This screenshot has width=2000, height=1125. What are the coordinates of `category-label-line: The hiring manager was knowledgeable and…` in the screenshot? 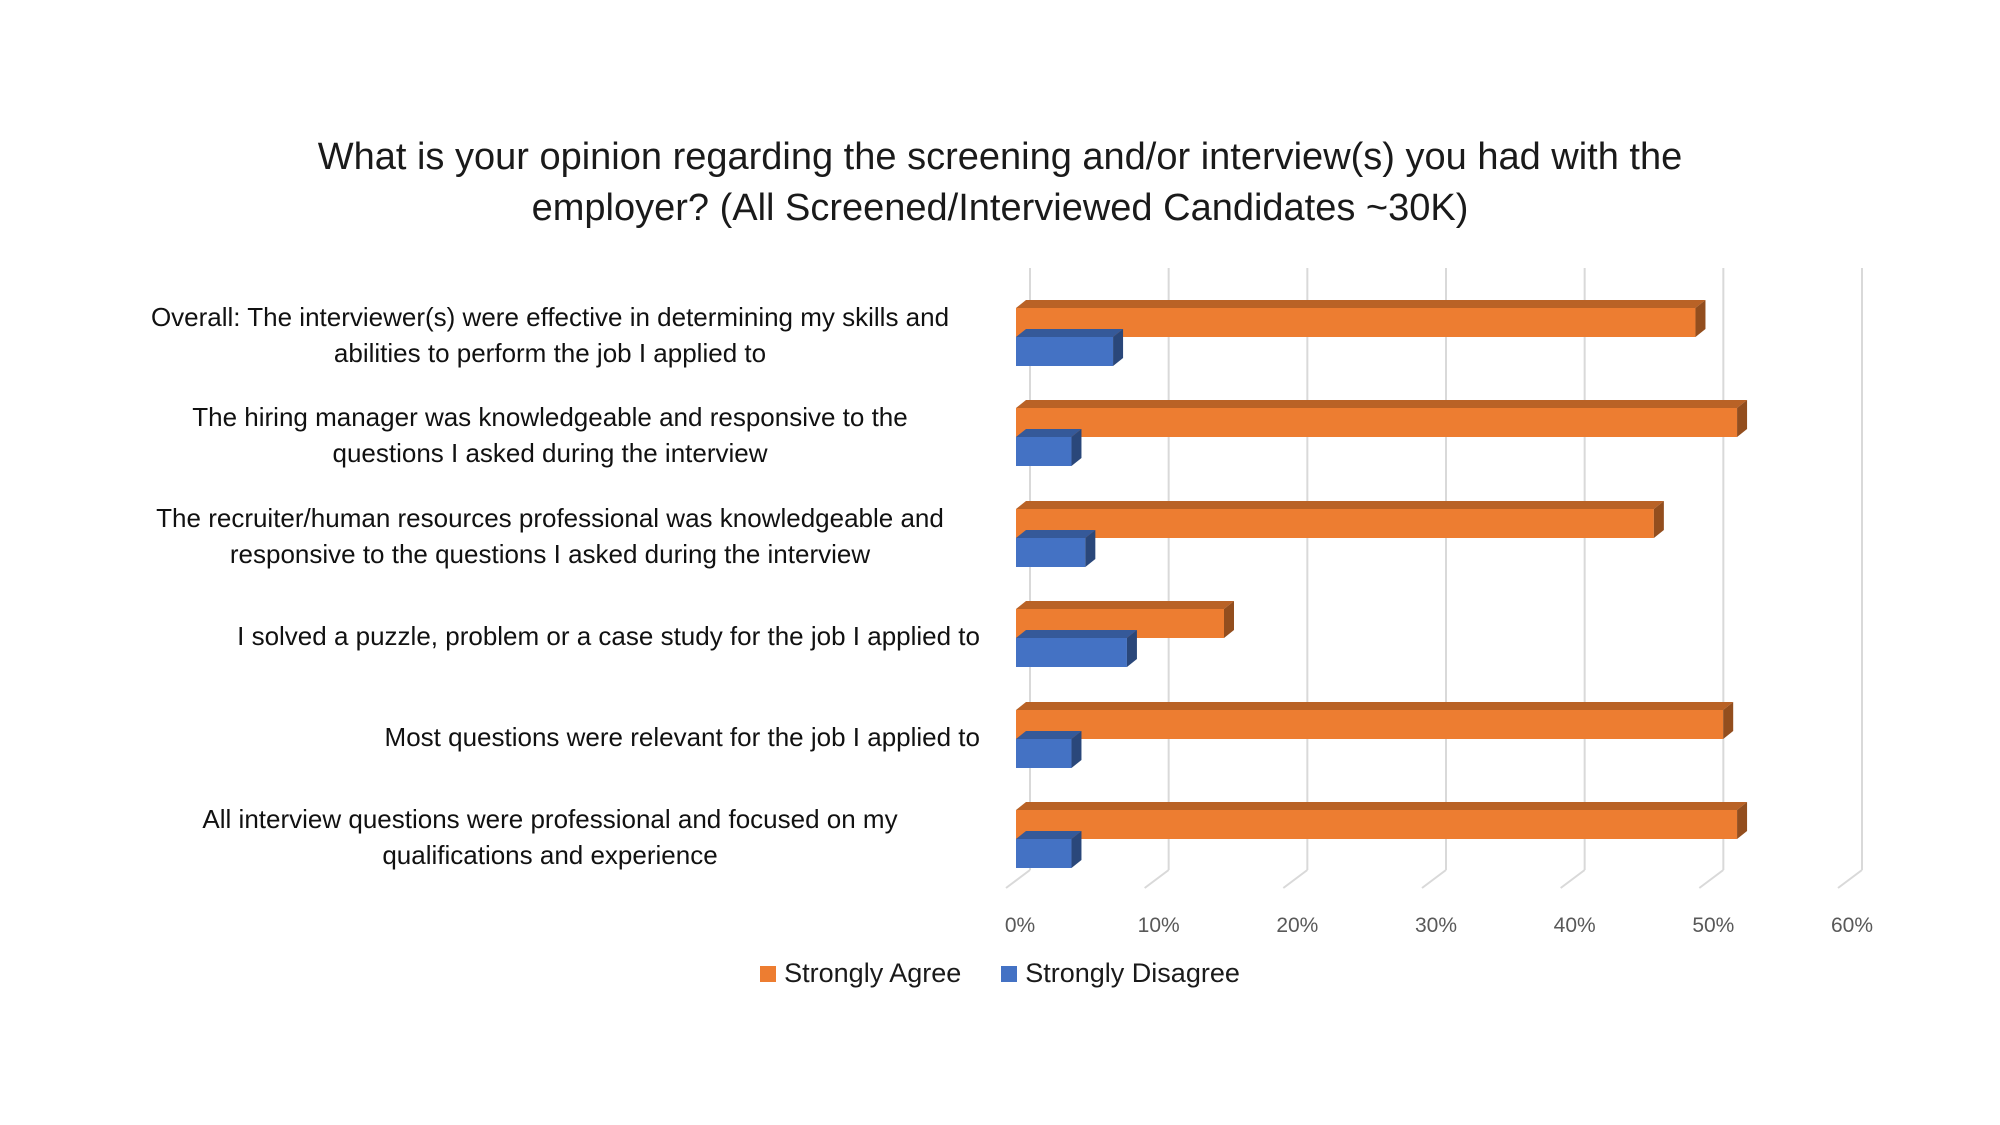 It's located at (550, 417).